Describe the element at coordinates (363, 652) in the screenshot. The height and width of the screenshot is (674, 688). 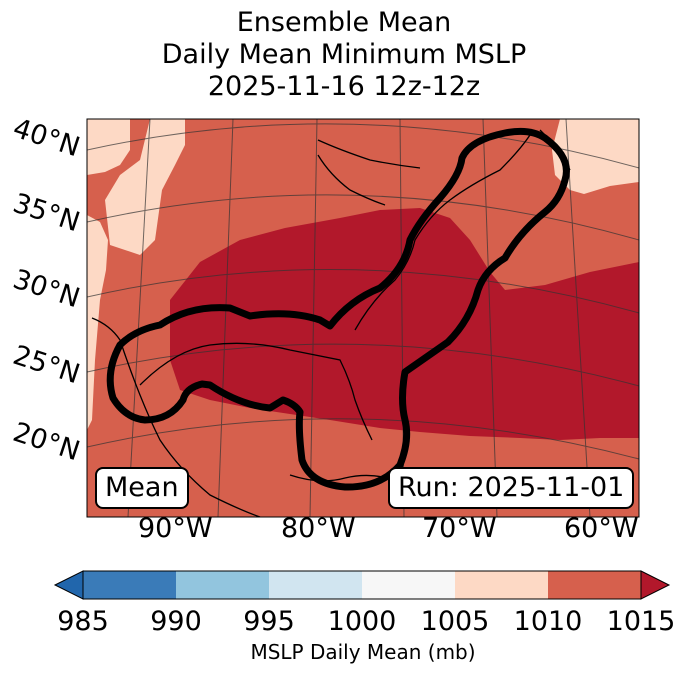
I see `colorbar-axis-label: MSLP Daily Mean (mb)` at that location.